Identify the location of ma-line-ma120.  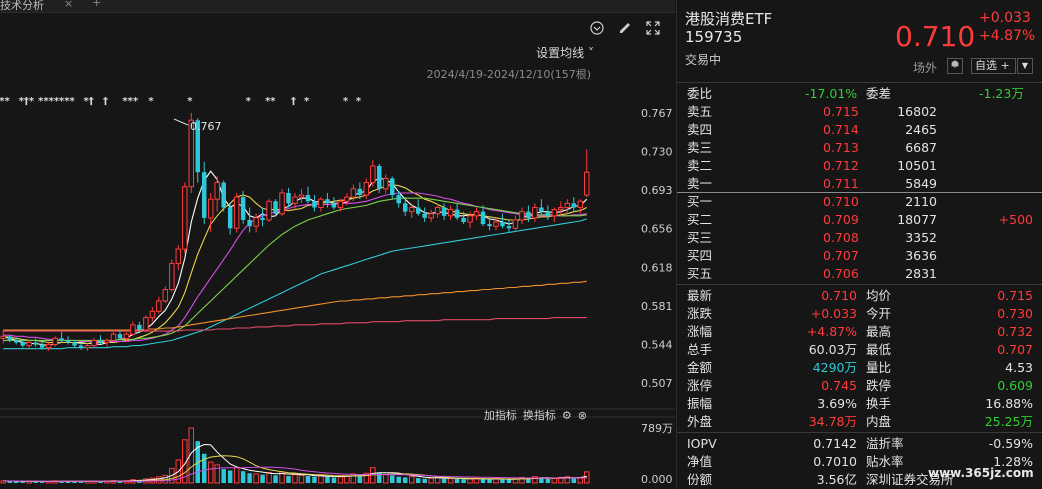
(295, 305).